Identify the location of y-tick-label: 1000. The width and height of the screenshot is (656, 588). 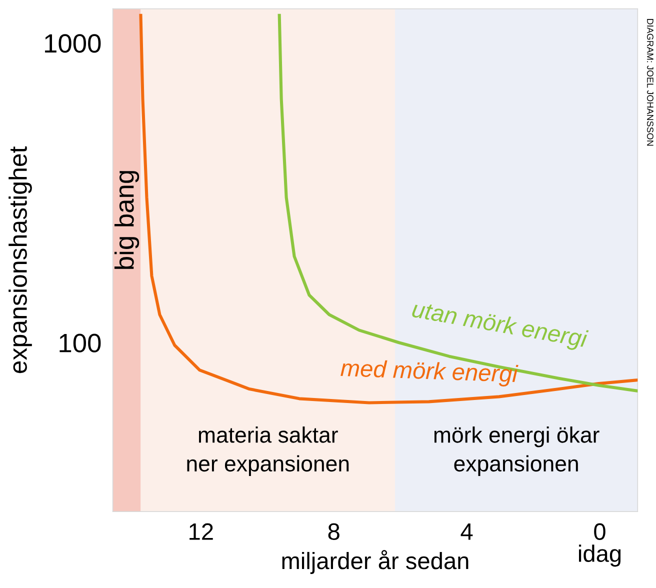
(73, 43).